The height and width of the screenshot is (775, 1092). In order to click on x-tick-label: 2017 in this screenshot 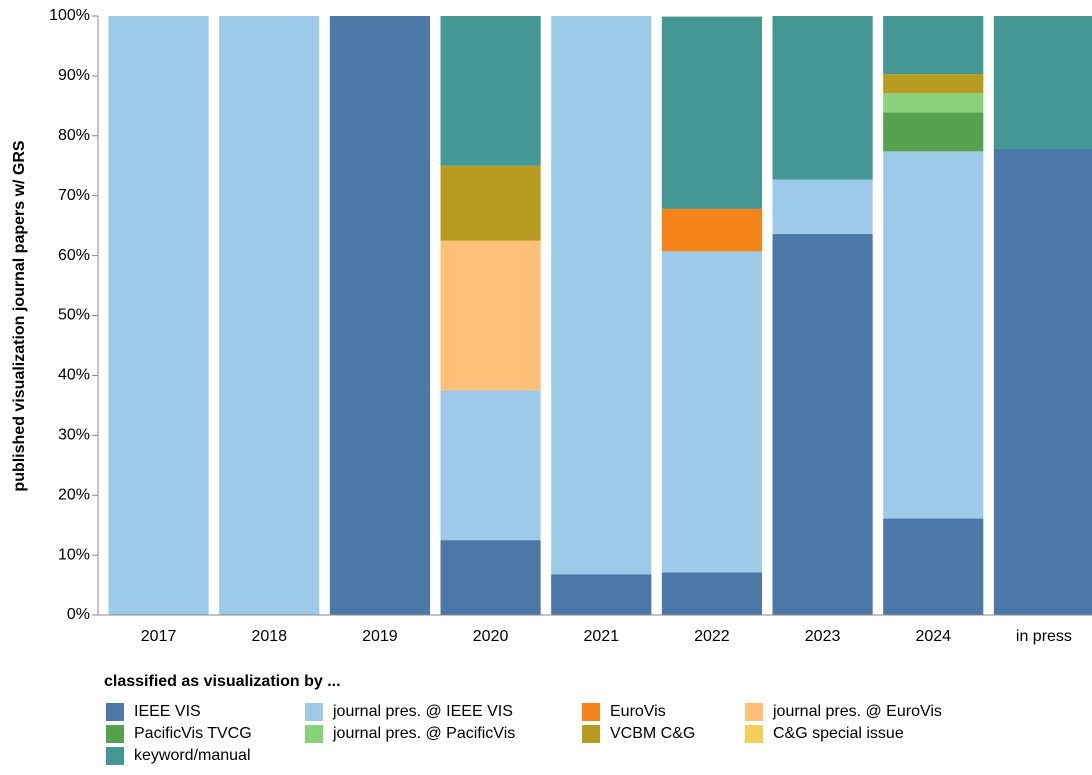, I will do `click(159, 636)`.